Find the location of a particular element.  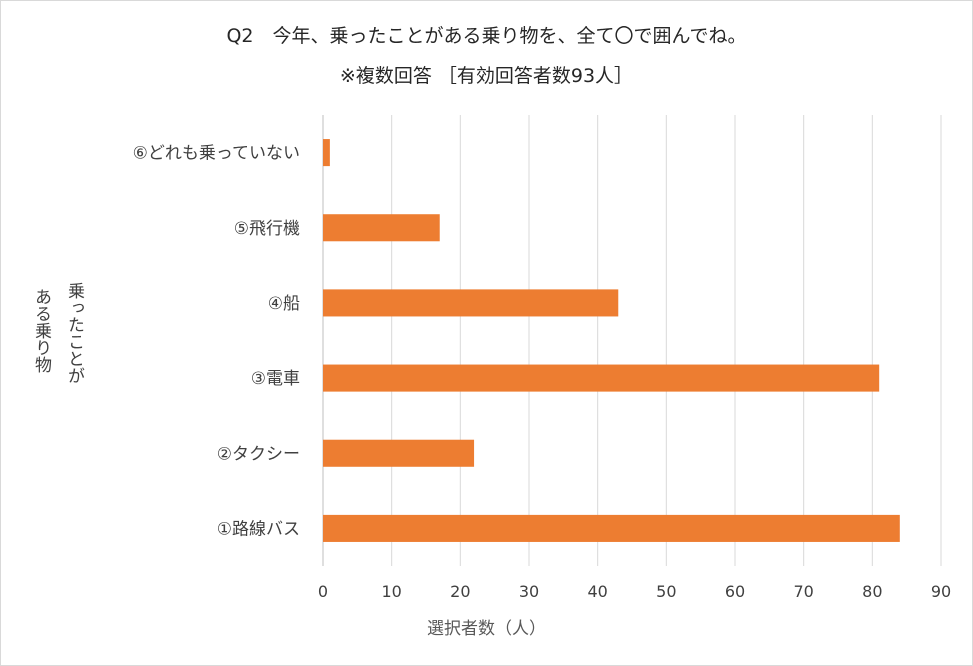

category-label: ④船 is located at coordinates (284, 304).